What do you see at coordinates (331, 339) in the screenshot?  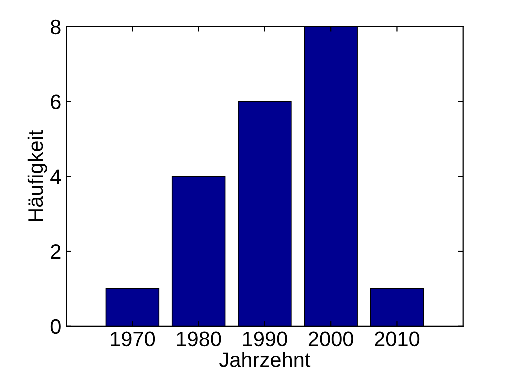 I see `x-tick-label: 2000` at bounding box center [331, 339].